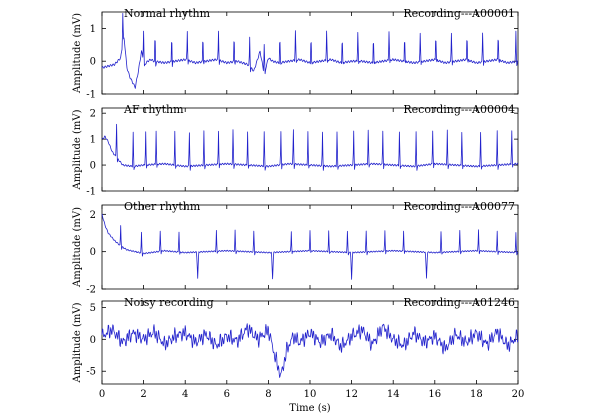 Image resolution: width=600 pixels, height=420 pixels. What do you see at coordinates (169, 302) in the screenshot?
I see `panel-title: Noisy recording` at bounding box center [169, 302].